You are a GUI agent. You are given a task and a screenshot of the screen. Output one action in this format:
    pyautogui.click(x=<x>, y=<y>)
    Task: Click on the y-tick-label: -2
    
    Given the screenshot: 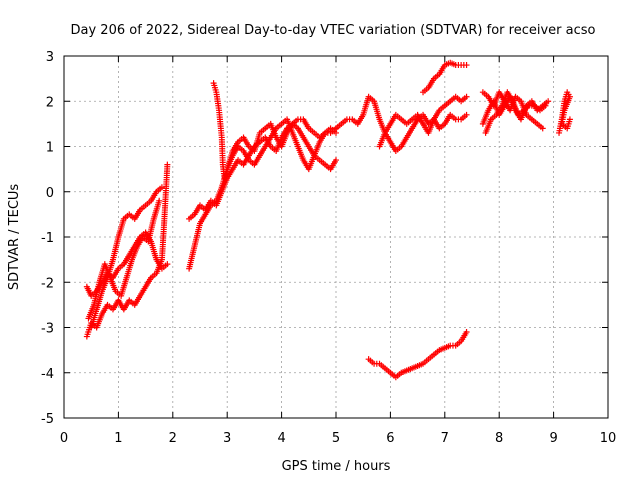 What is the action you would take?
    pyautogui.click(x=47, y=283)
    